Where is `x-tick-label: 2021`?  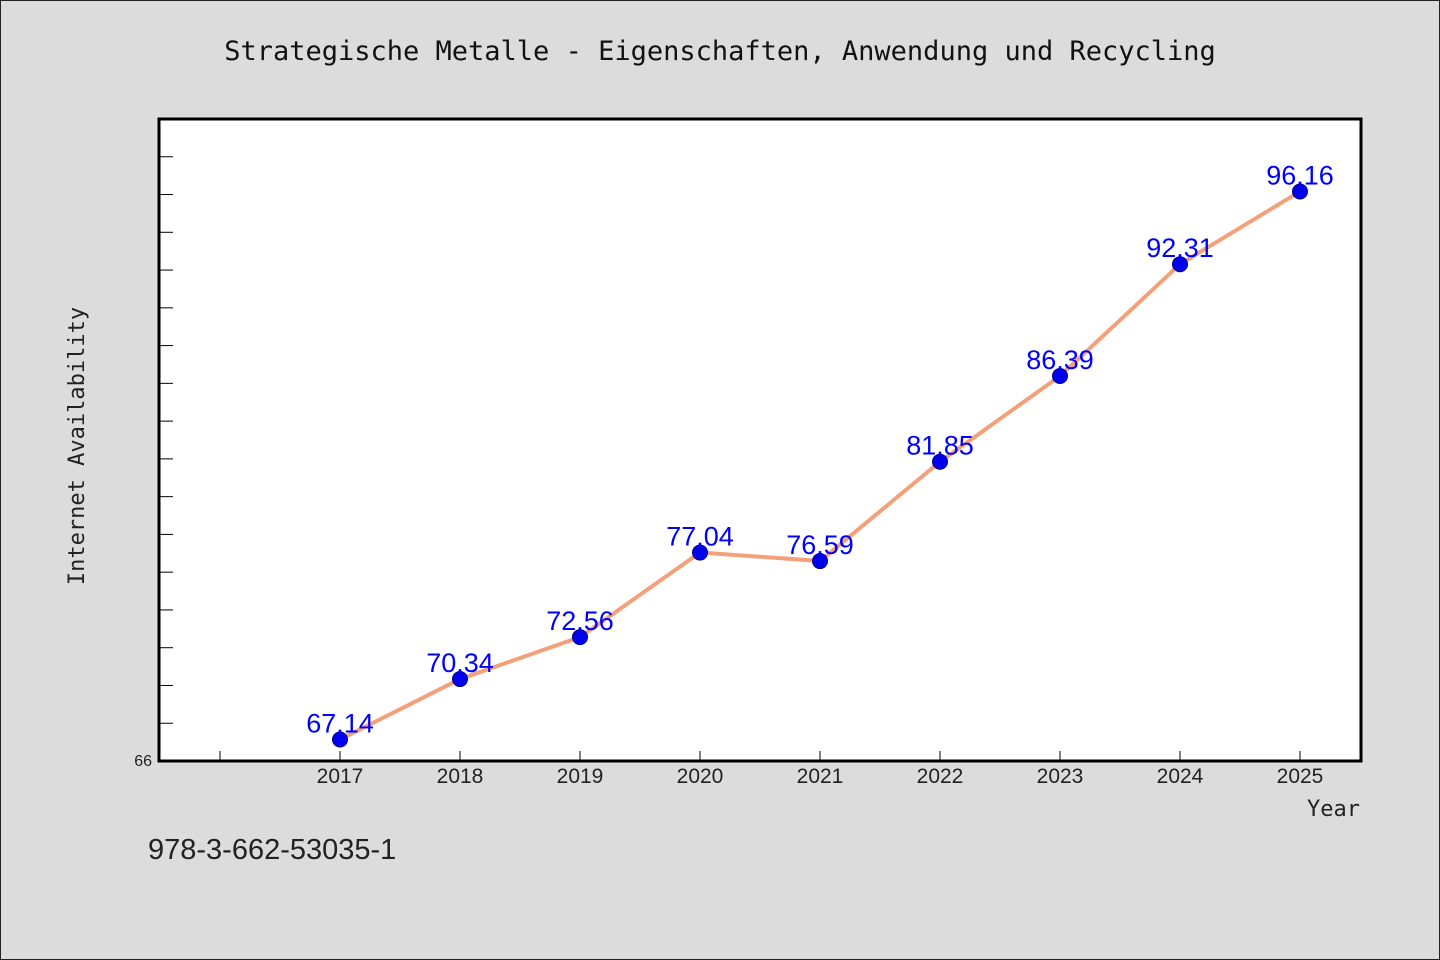
x-tick-label: 2021 is located at coordinates (820, 776).